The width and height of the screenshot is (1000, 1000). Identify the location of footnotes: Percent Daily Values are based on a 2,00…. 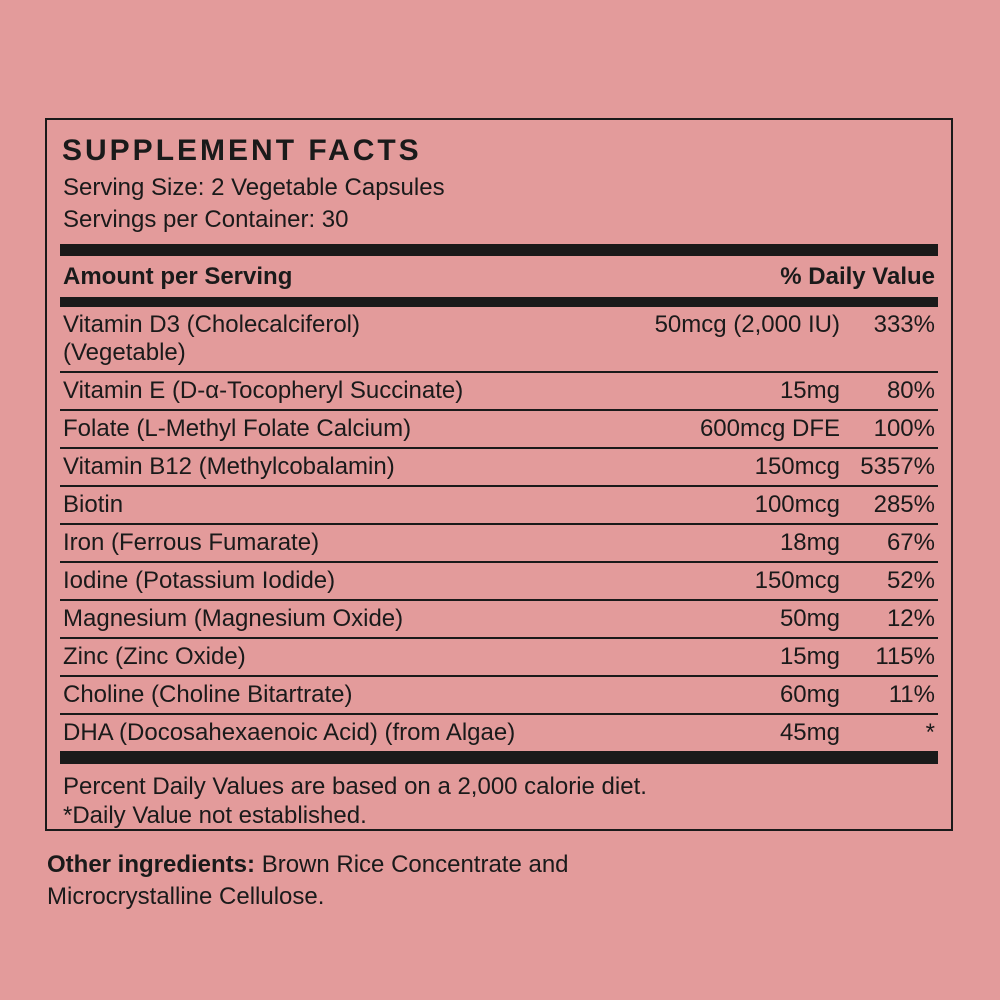
(499, 797).